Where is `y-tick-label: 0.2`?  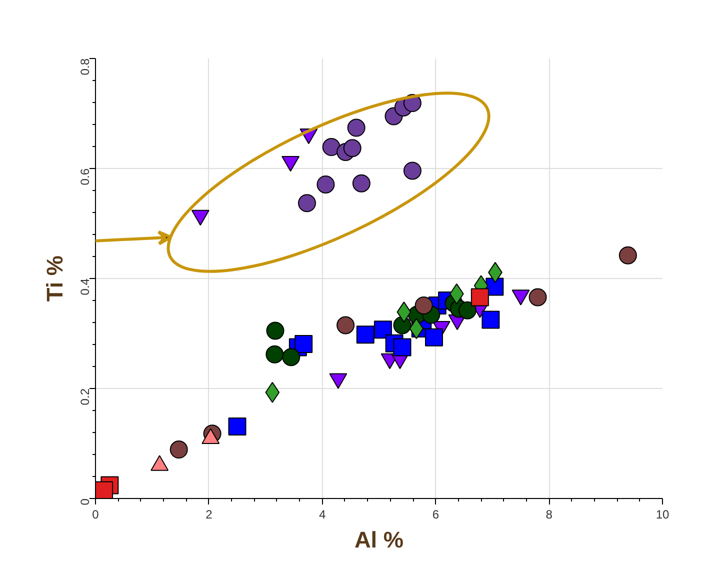 y-tick-label: 0.2 is located at coordinates (85, 397).